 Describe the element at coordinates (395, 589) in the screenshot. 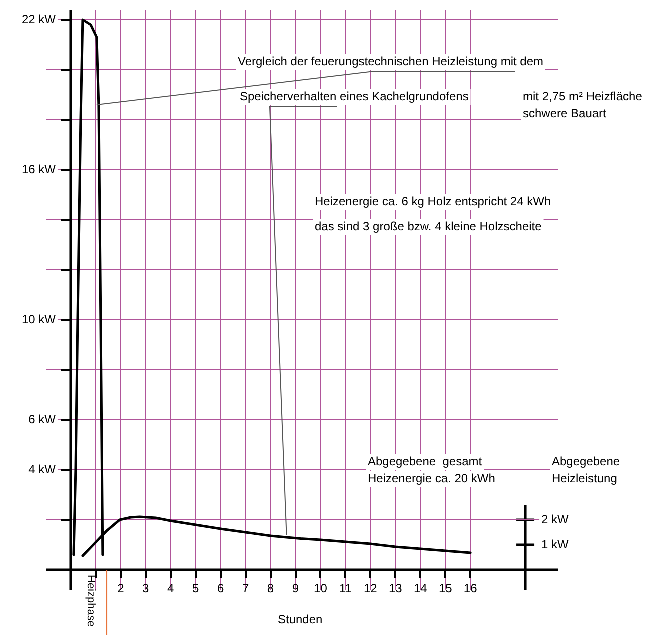

I see `x-tick-label: 13` at that location.